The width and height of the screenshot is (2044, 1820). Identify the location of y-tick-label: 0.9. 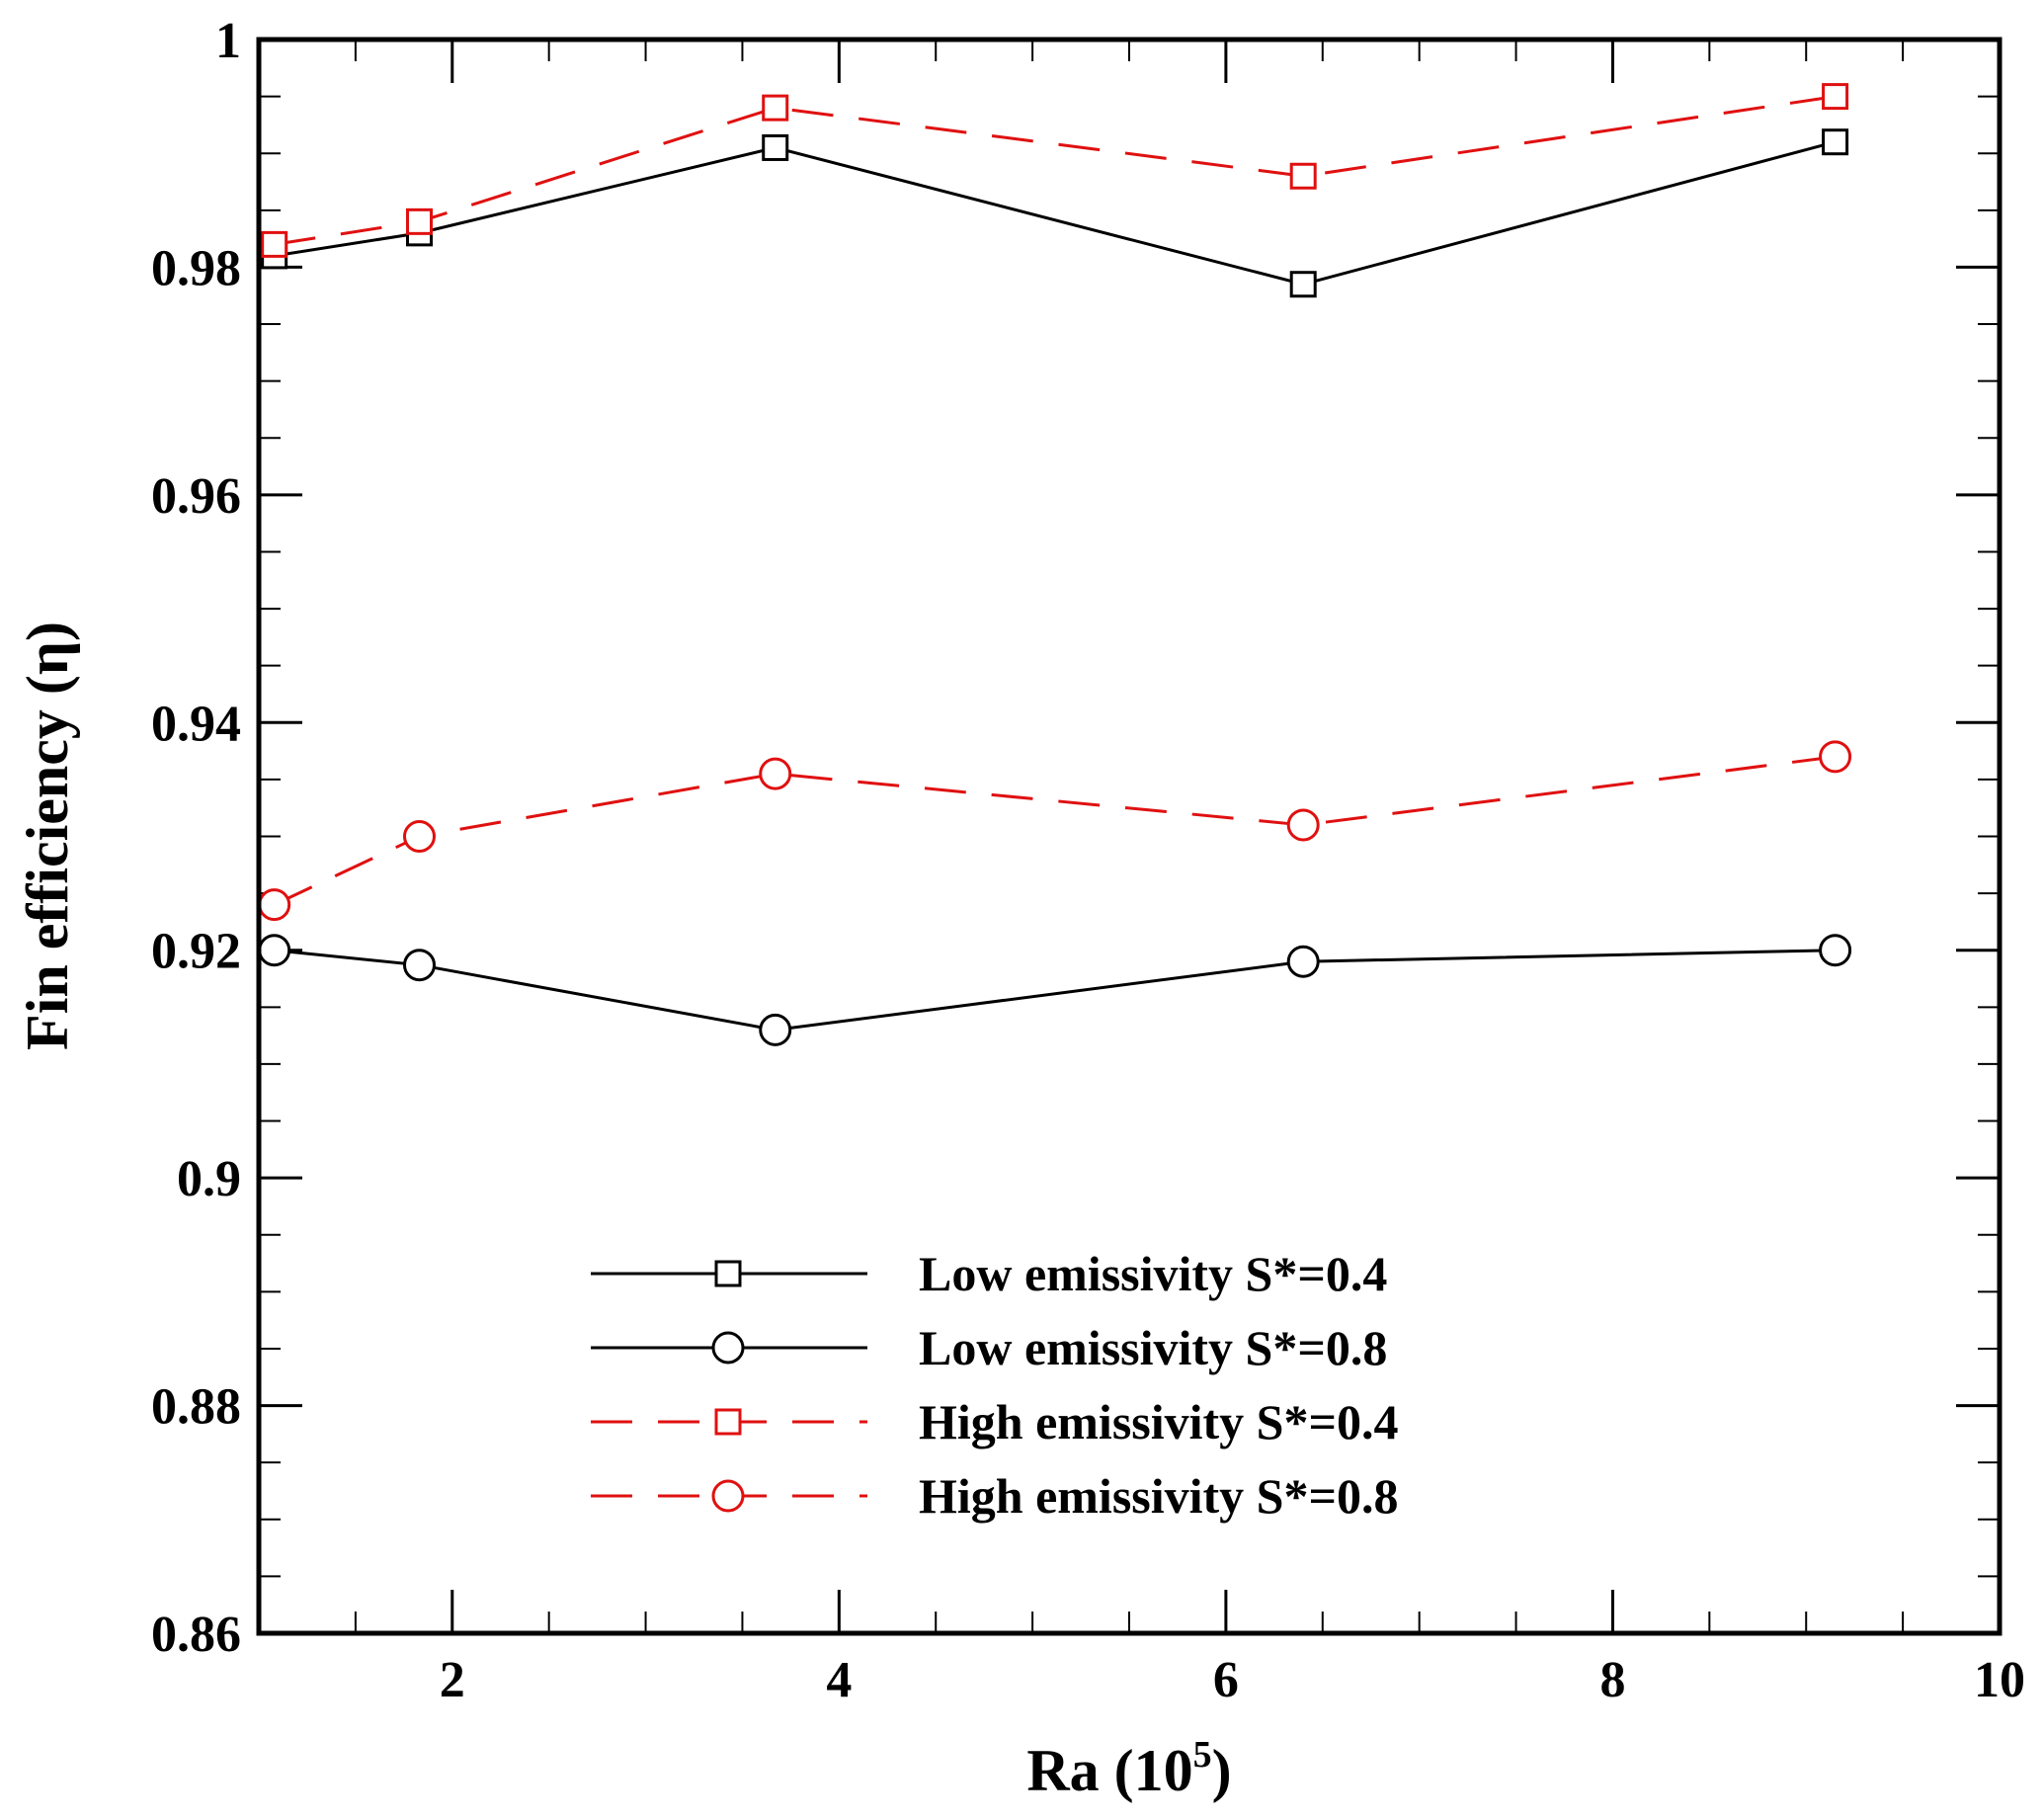
(209, 1179).